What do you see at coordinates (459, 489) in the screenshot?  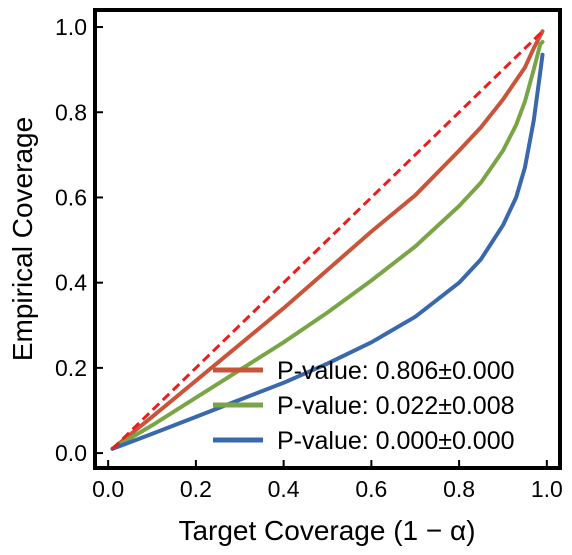 I see `x-tick-label: 0.8` at bounding box center [459, 489].